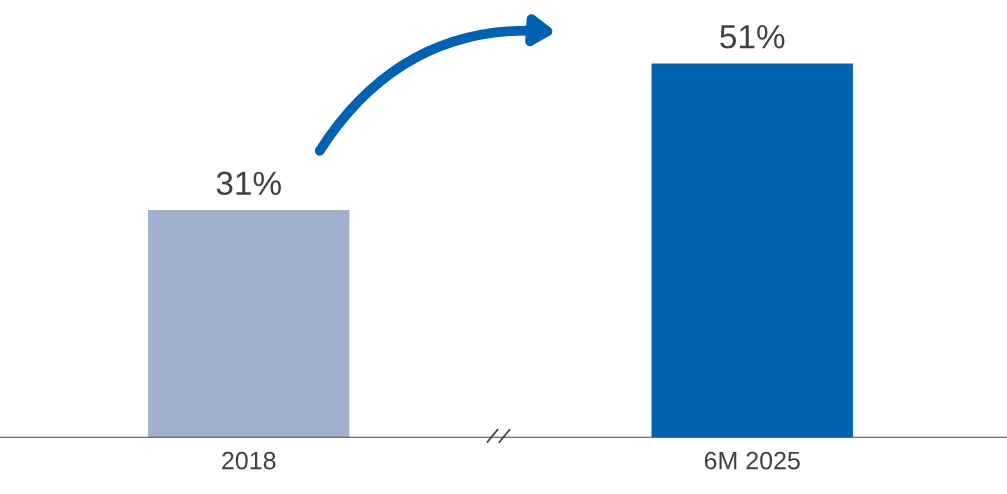  I want to click on data-label: 31%, so click(248, 183).